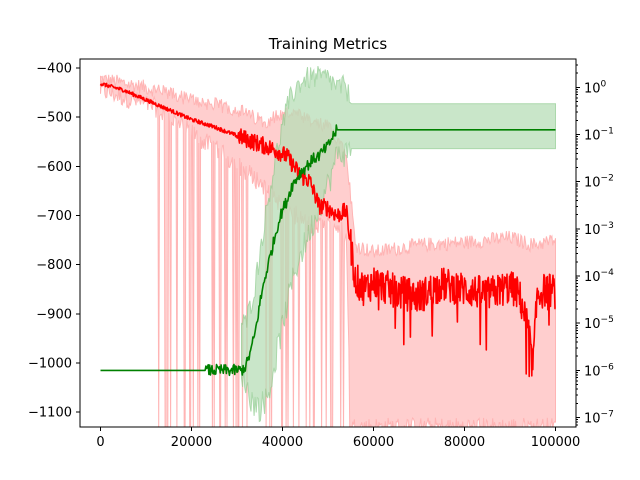 Image resolution: width=640 pixels, height=480 pixels. What do you see at coordinates (50, 413) in the screenshot?
I see `y-tick-label: −1100` at bounding box center [50, 413].